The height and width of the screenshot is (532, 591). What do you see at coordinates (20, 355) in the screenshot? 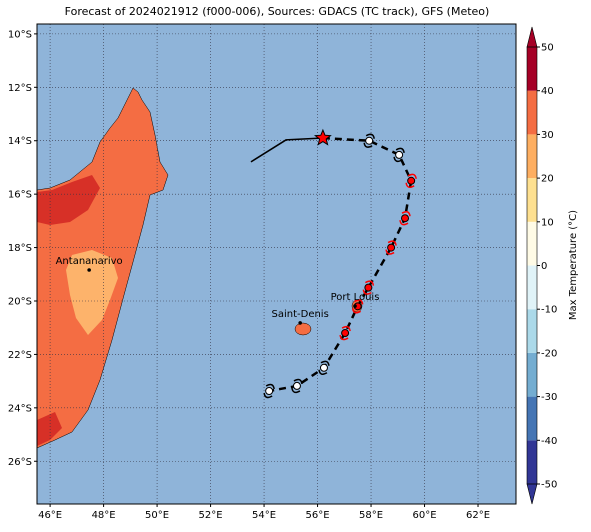
I see `y-tick-label: 22°S` at bounding box center [20, 355].